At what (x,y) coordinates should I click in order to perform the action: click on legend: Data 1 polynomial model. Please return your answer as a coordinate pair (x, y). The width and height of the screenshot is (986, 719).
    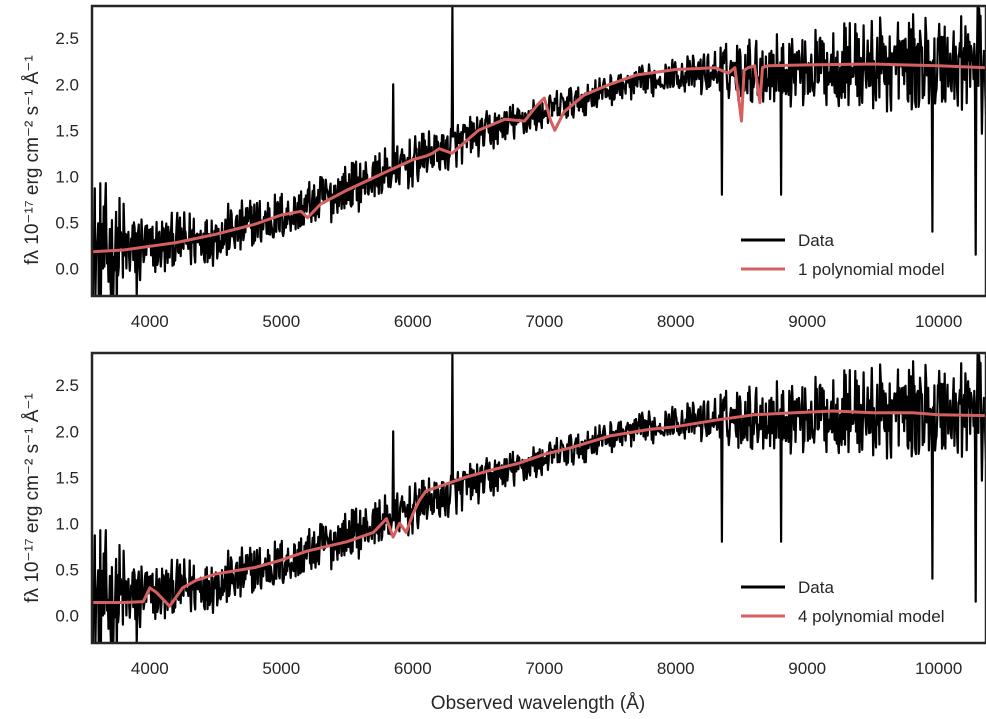
    Looking at the image, I should click on (842, 255).